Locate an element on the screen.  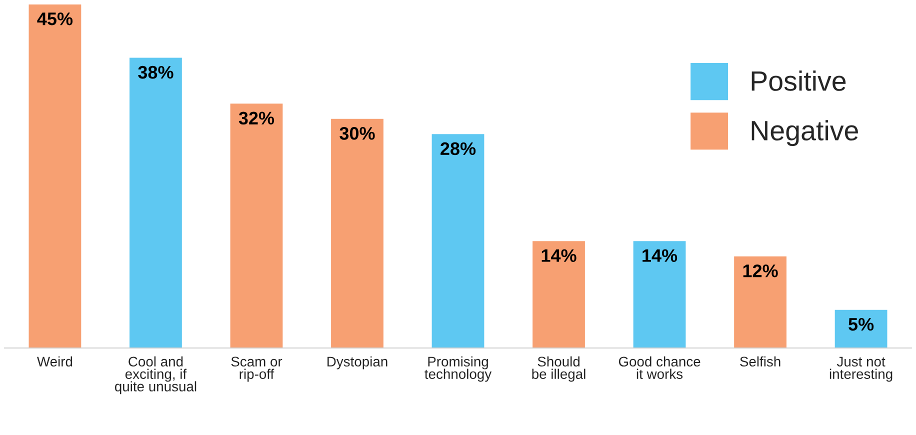
x-tick-label: Selfish is located at coordinates (760, 361).